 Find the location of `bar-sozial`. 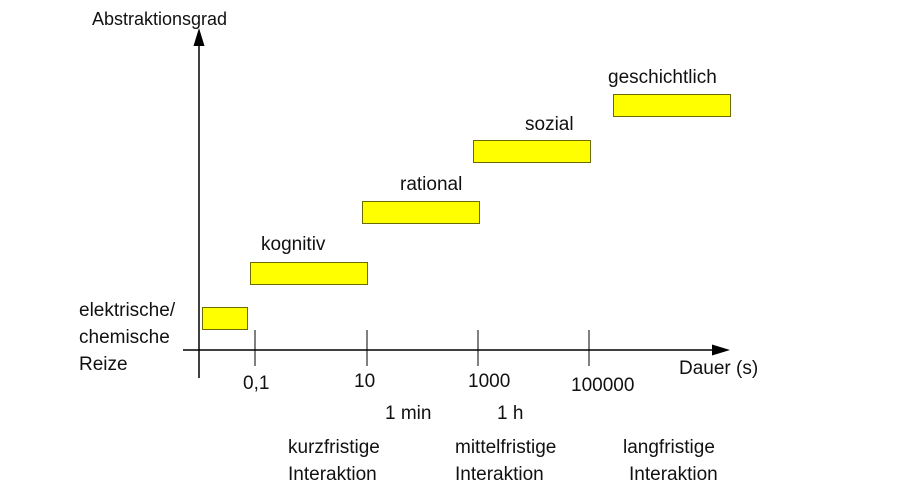

bar-sozial is located at coordinates (532, 151).